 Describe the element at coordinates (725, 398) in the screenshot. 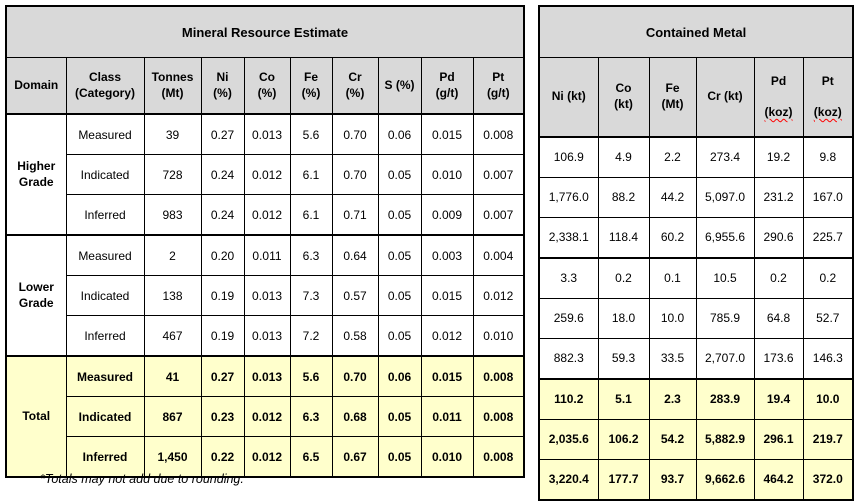

I see `cell: 283.9` at that location.